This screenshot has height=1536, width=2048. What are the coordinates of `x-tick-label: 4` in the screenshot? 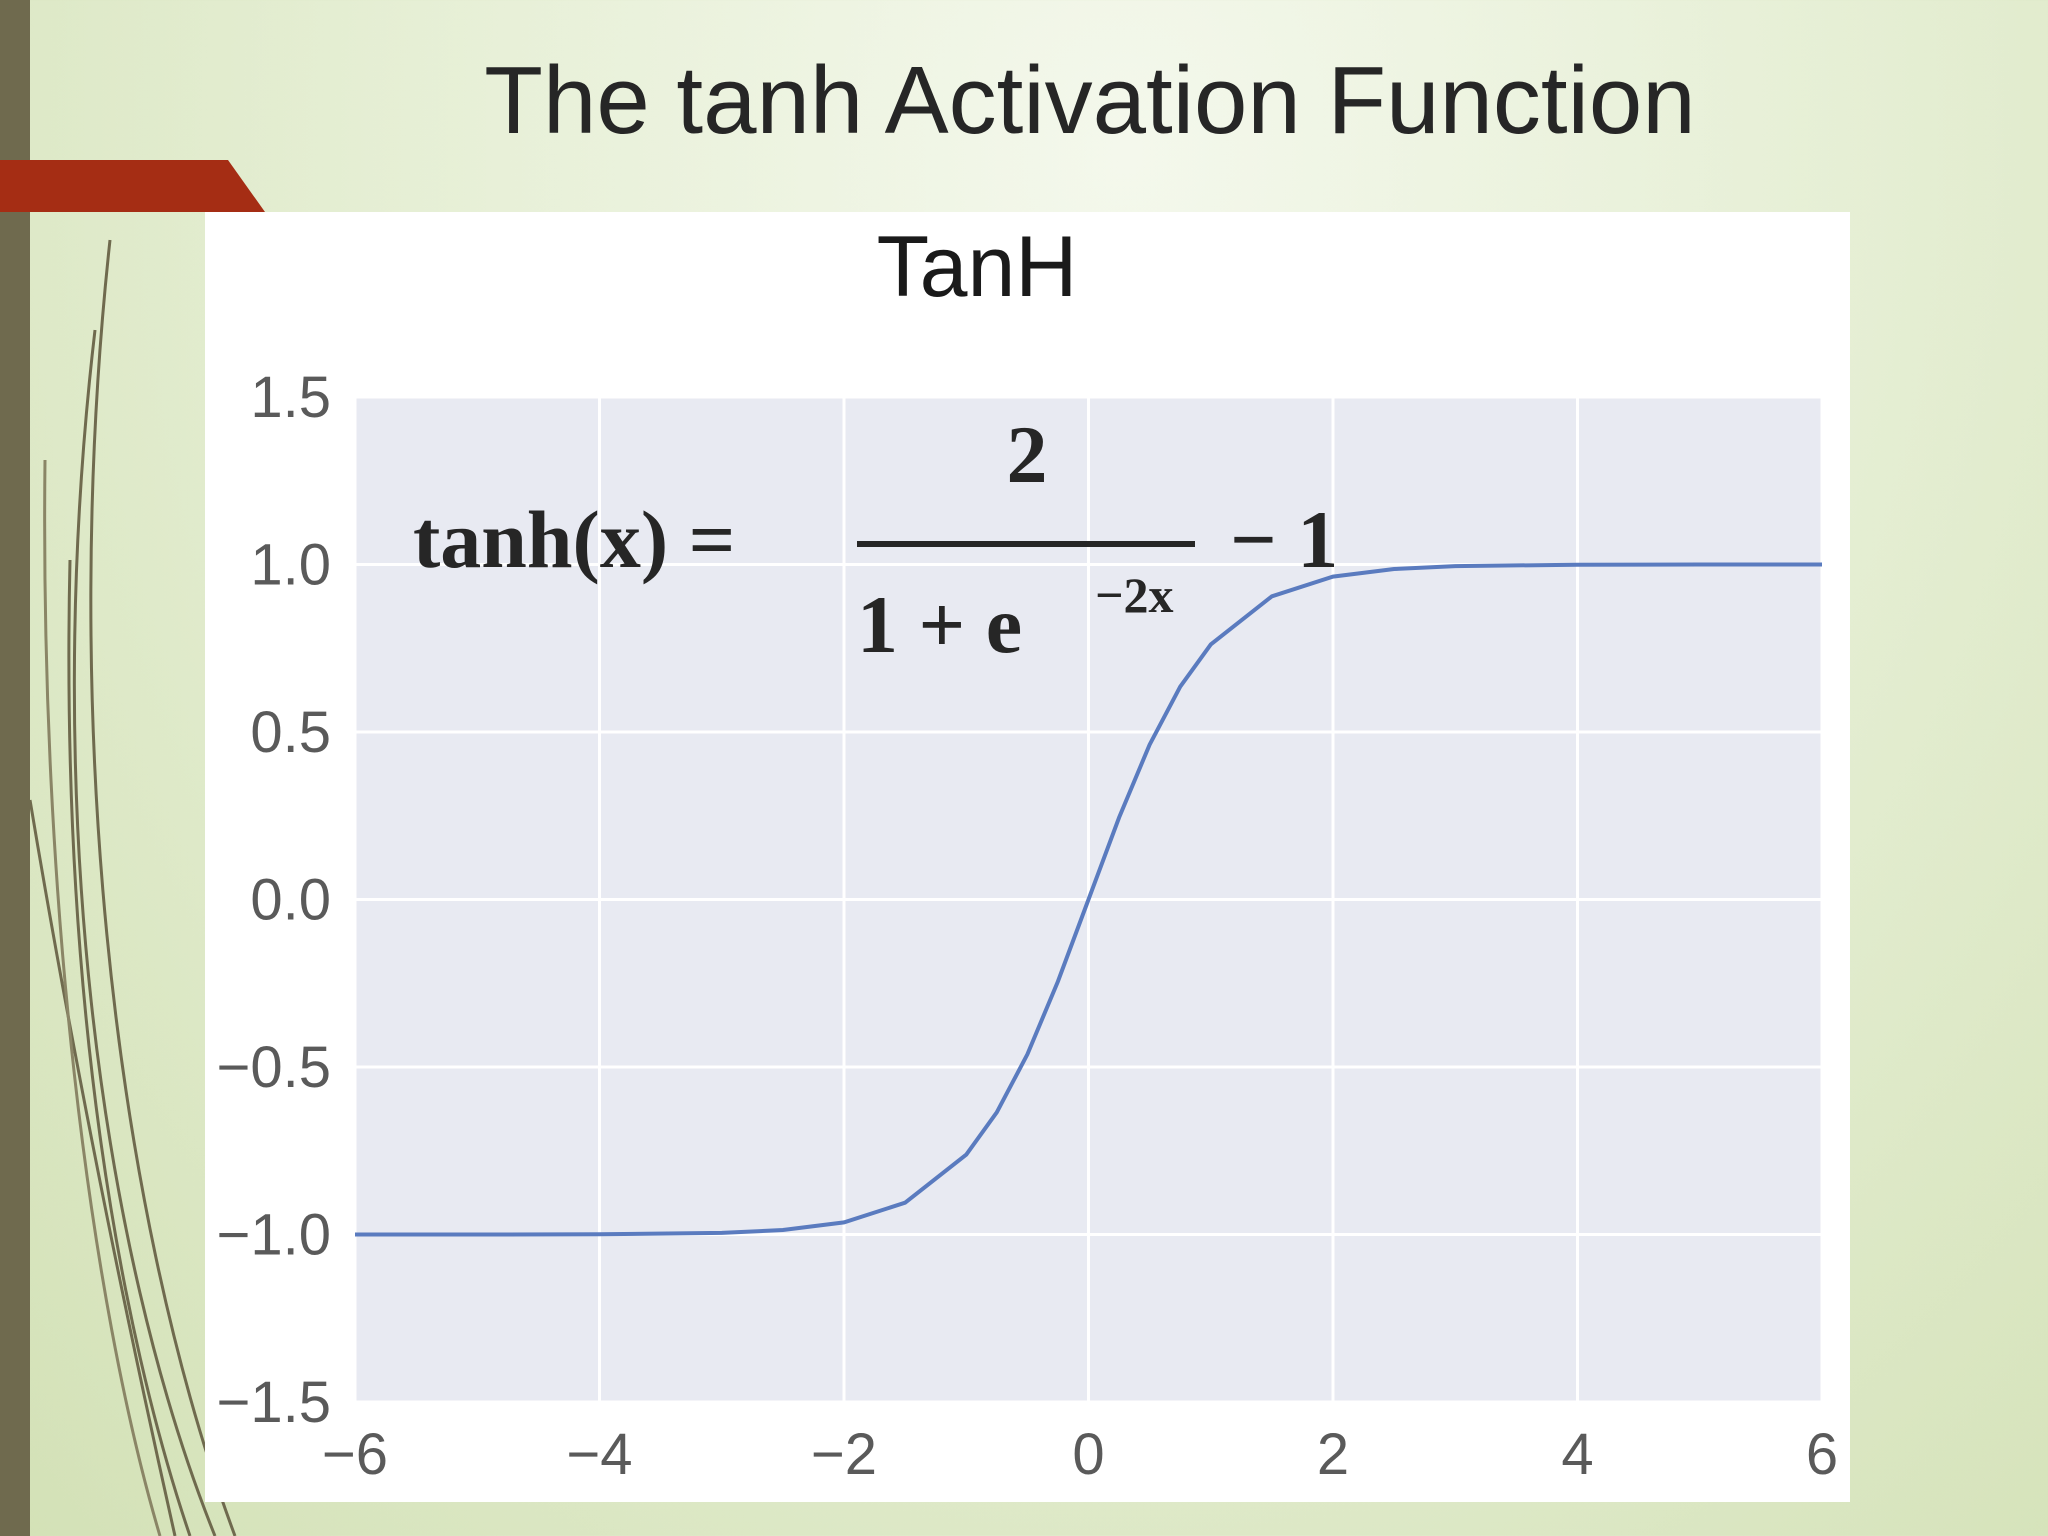 It's located at (1577, 1454).